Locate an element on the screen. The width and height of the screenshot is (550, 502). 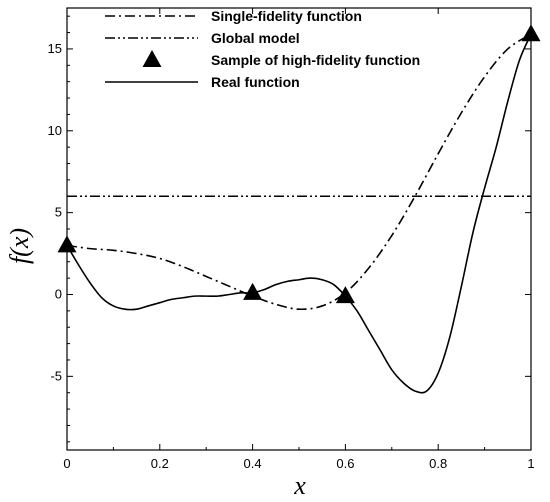
y-tick-label: 10 is located at coordinates (55, 130).